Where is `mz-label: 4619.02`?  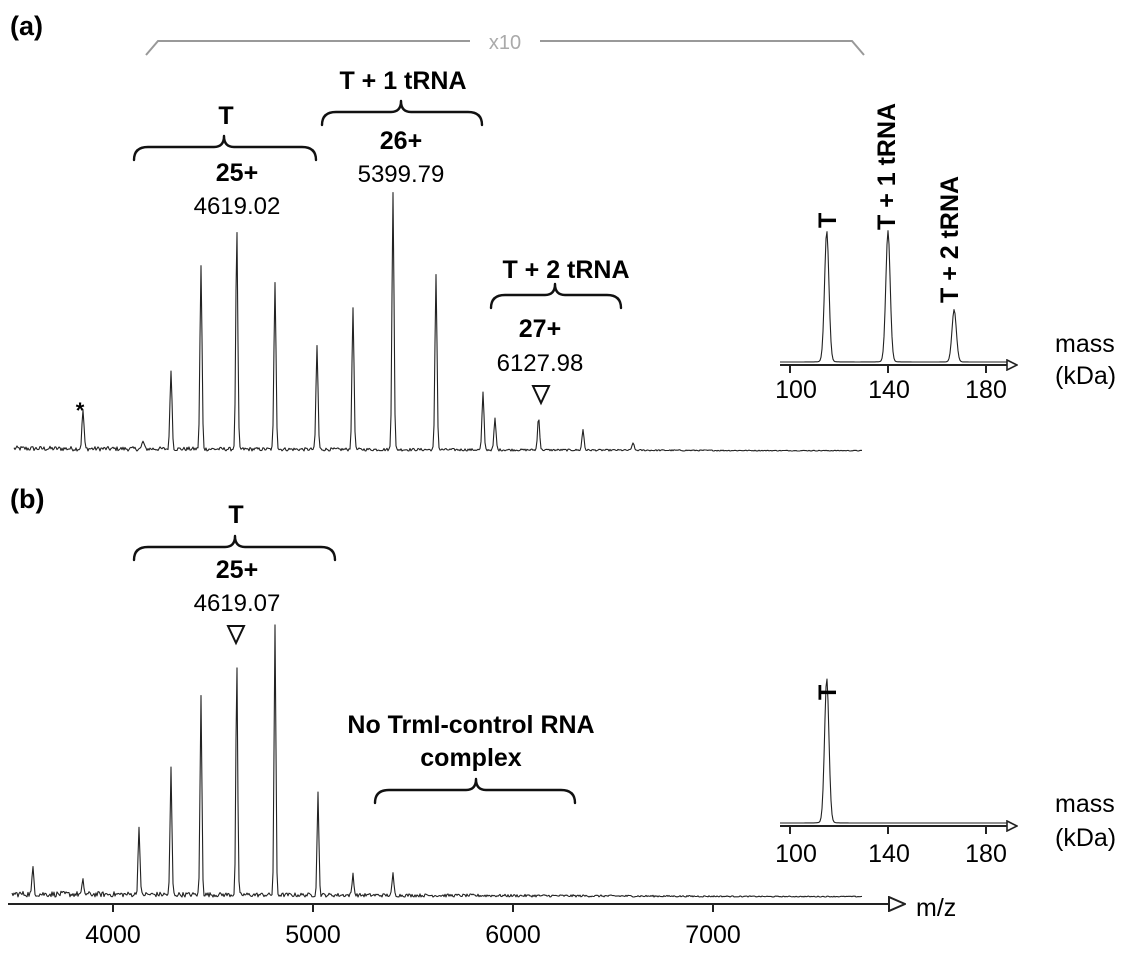 mz-label: 4619.02 is located at coordinates (237, 206).